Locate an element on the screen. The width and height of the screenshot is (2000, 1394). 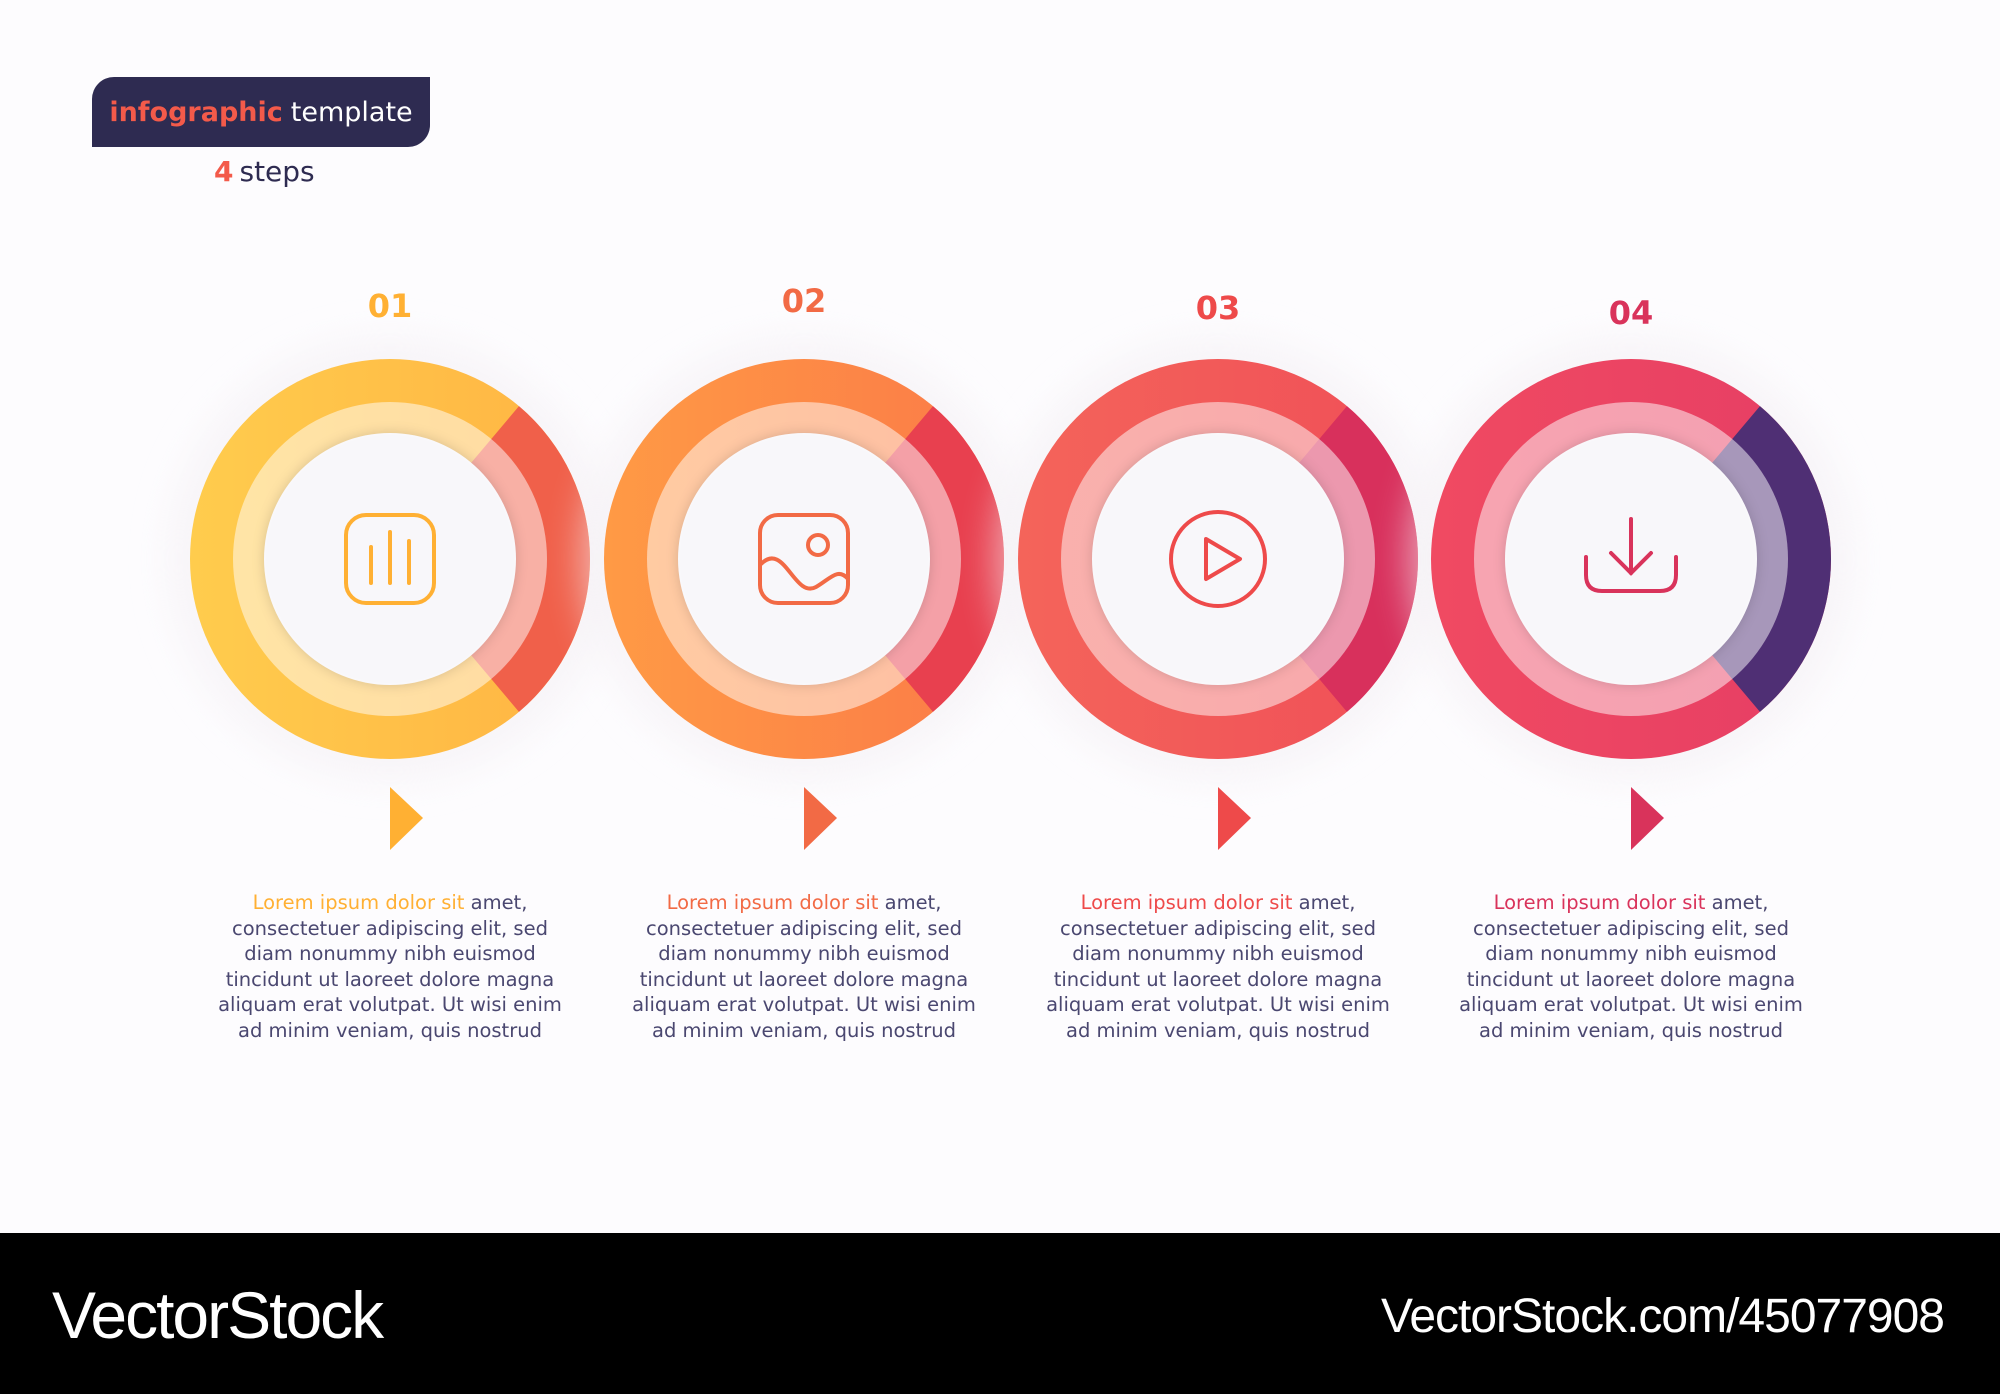
step-number: 02 is located at coordinates (804, 301).